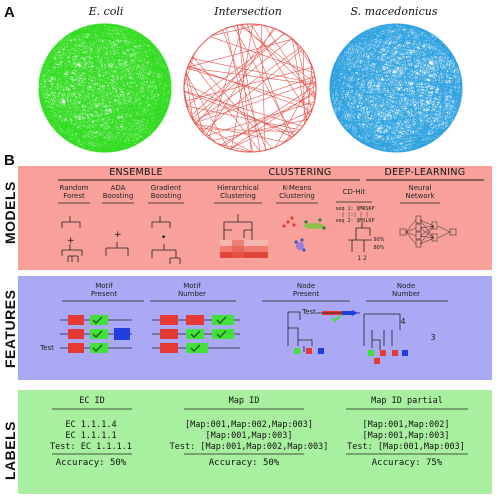 This screenshot has width=496, height=500. Describe the element at coordinates (106, 11) in the screenshot. I see `network-title-ecoli: E. coli` at that location.